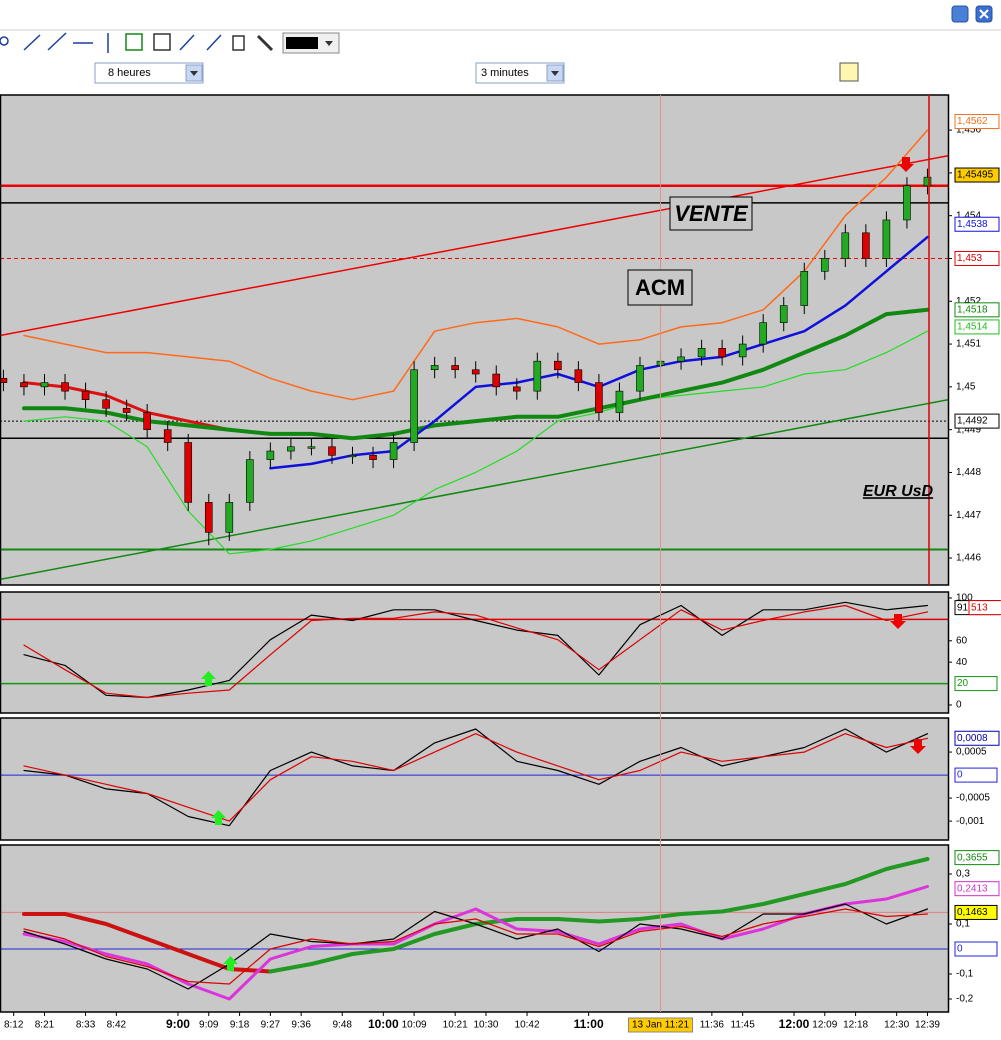 This screenshot has width=1001, height=1040. I want to click on y-tick-label: 1,454, so click(968, 215).